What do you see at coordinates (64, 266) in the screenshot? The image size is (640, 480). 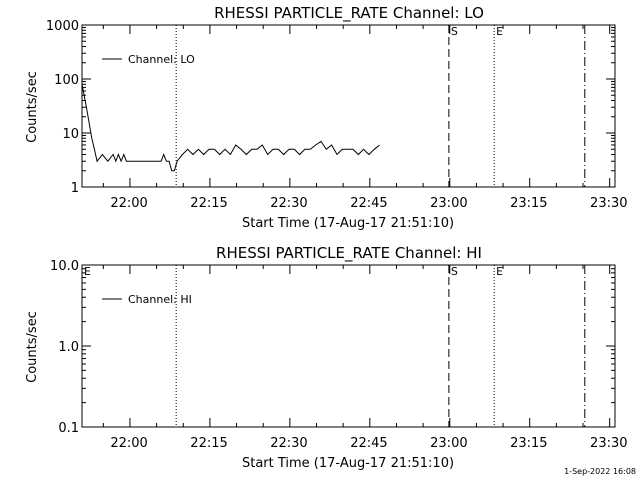 I see `panel-hi-ytick-label: 10.0` at bounding box center [64, 266].